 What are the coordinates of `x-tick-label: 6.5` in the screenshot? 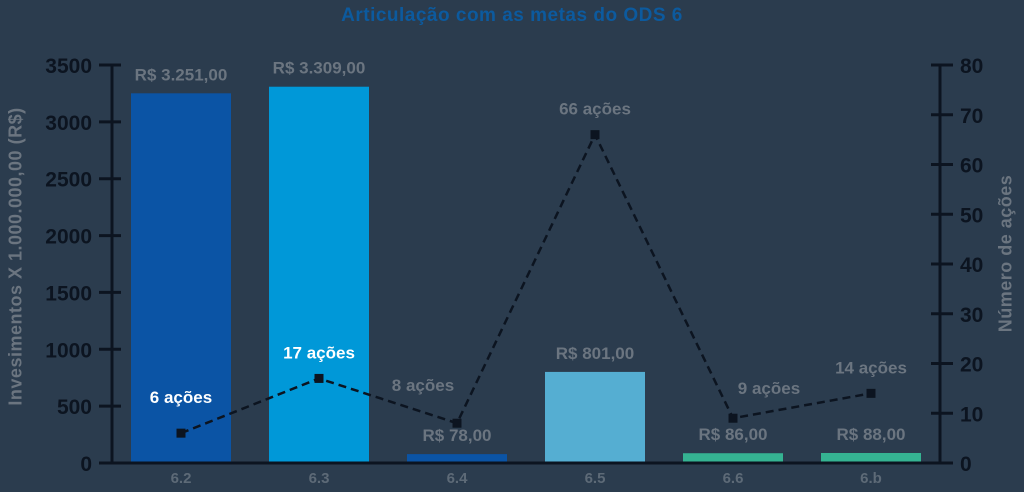 It's located at (595, 478).